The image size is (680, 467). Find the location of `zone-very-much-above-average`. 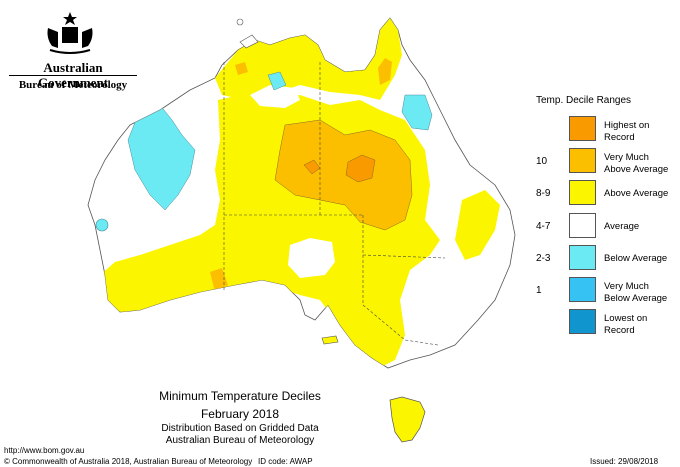

zone-very-much-above-average is located at coordinates (343, 175).